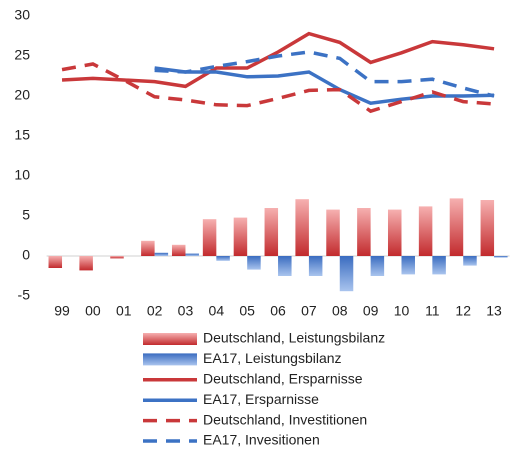 Image resolution: width=512 pixels, height=451 pixels. What do you see at coordinates (283, 379) in the screenshot?
I see `legend-label: Deutschland, Ersparnisse` at bounding box center [283, 379].